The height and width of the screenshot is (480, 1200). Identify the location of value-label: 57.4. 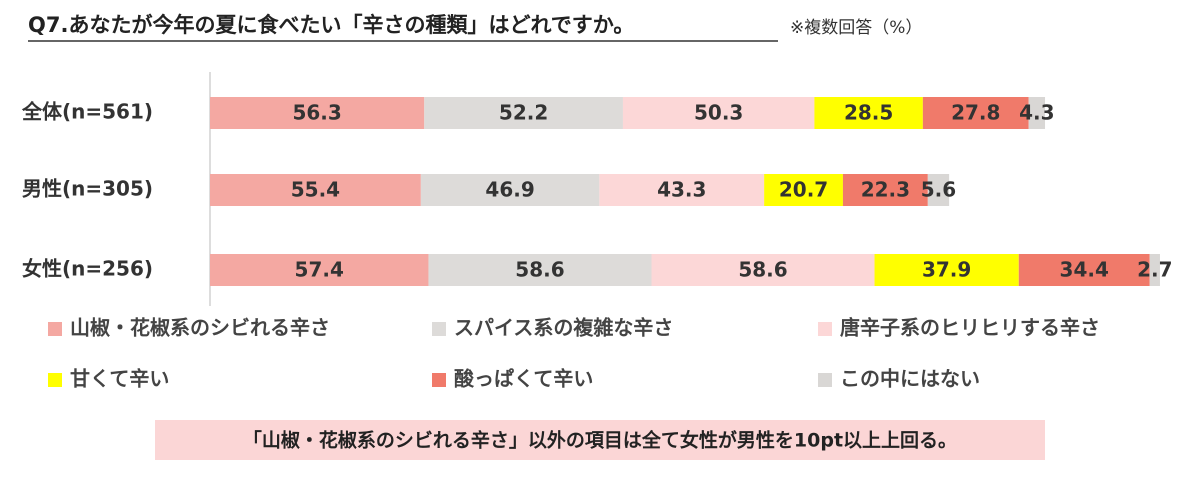
(319, 270).